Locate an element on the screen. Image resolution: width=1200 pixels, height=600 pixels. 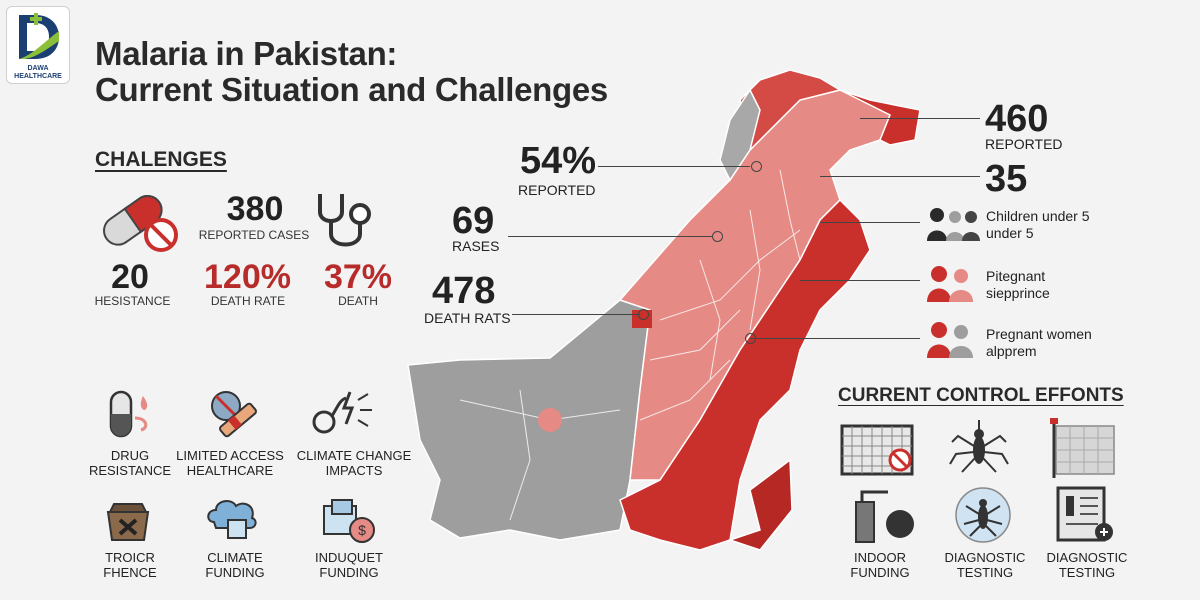
net-flag-icon is located at coordinates (1082, 448).